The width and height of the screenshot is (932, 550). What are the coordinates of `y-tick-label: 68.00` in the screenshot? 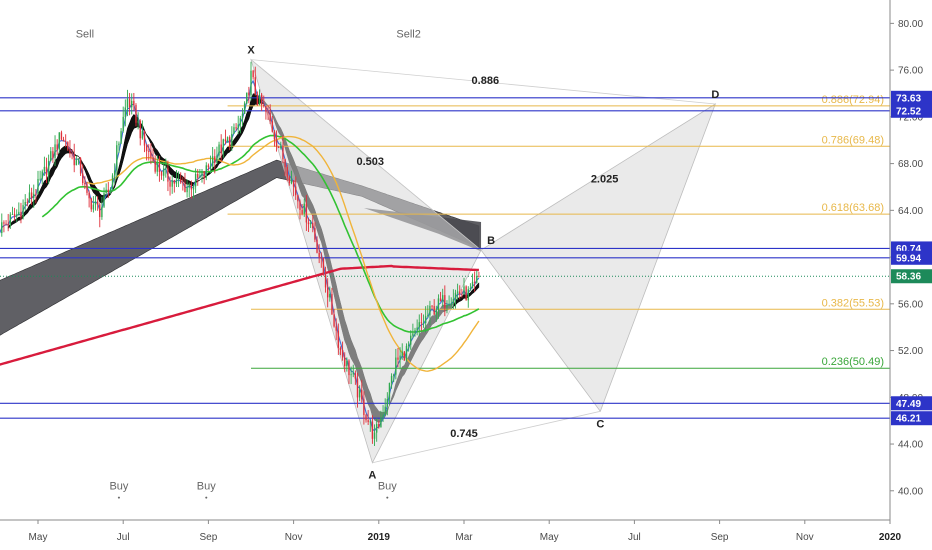 It's located at (910, 164).